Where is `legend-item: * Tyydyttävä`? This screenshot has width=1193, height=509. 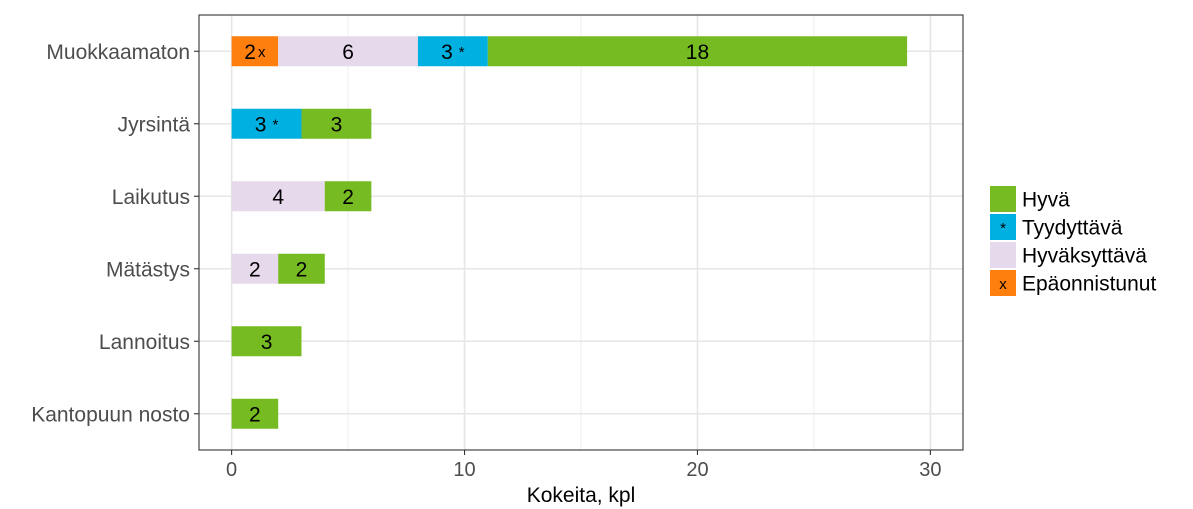
legend-item: * Tyydyttävä is located at coordinates (1056, 227).